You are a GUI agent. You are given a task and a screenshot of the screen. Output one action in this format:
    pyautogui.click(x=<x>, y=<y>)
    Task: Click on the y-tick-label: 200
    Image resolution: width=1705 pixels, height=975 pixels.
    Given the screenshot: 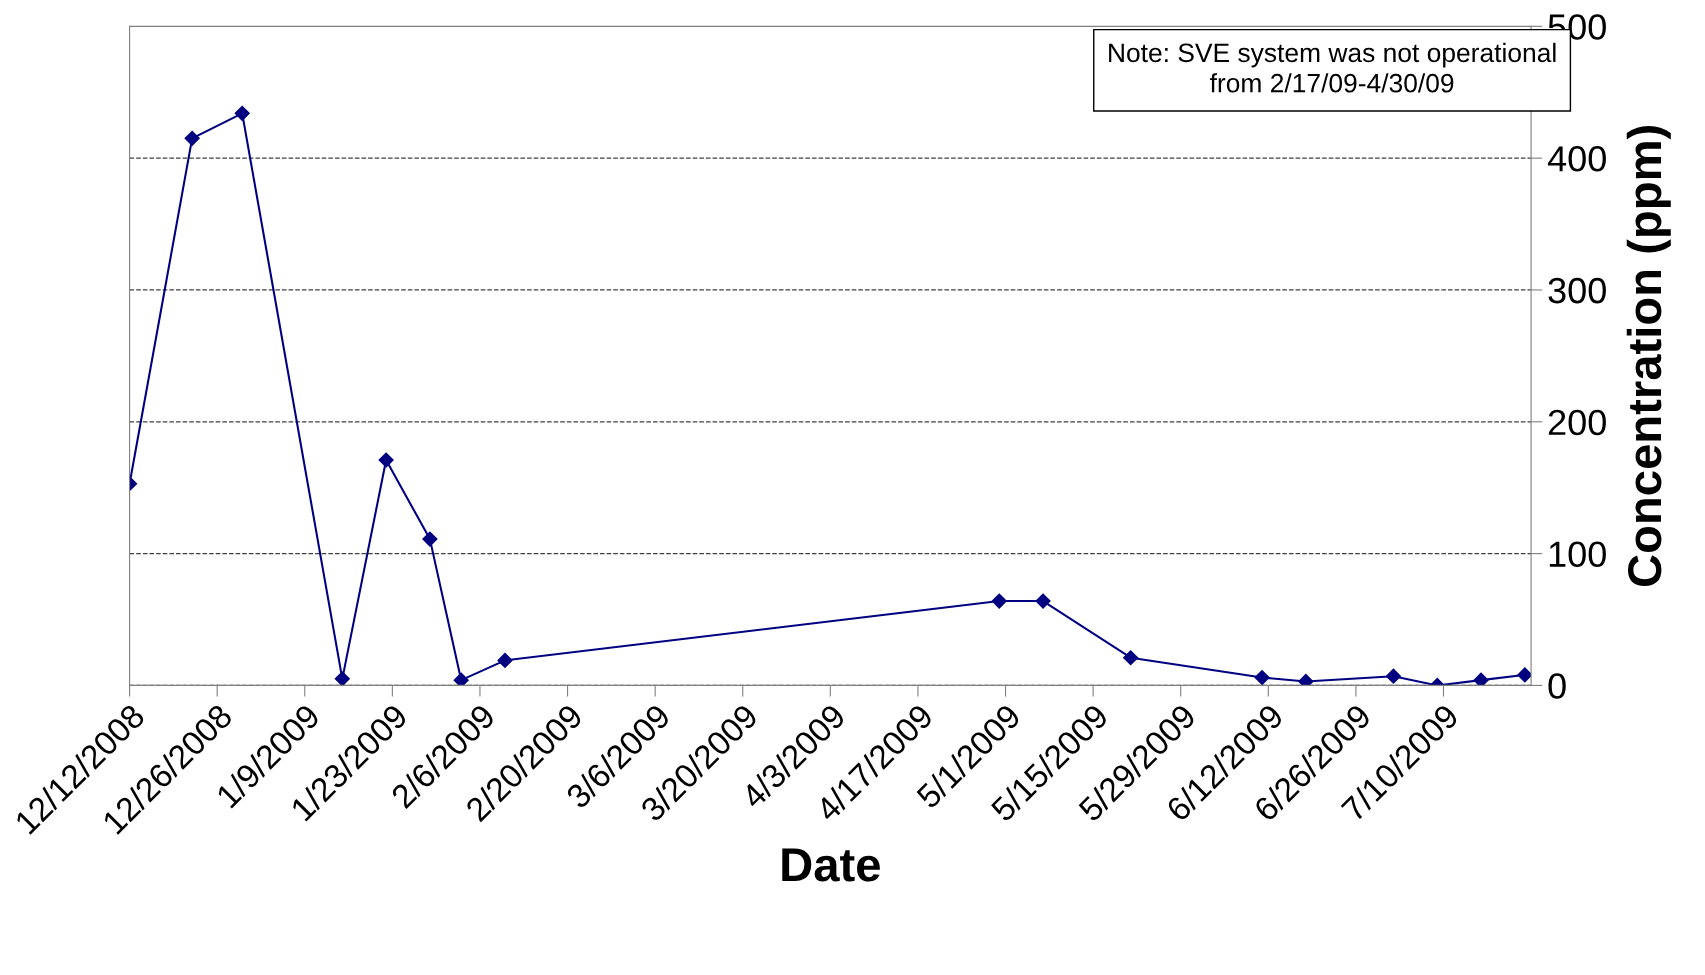 What is the action you would take?
    pyautogui.click(x=1577, y=422)
    